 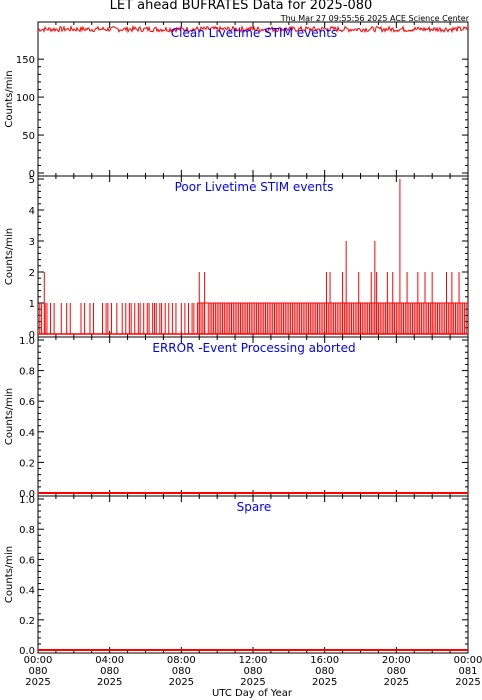 What do you see at coordinates (32, 273) in the screenshot?
I see `y-tick-label: 2` at bounding box center [32, 273].